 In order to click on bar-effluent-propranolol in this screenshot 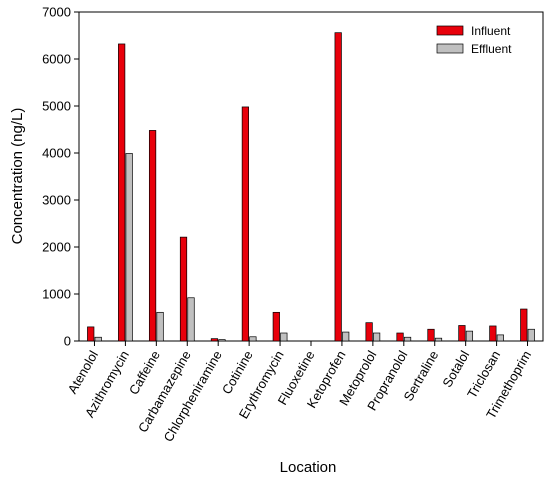, I will do `click(407, 339)`.